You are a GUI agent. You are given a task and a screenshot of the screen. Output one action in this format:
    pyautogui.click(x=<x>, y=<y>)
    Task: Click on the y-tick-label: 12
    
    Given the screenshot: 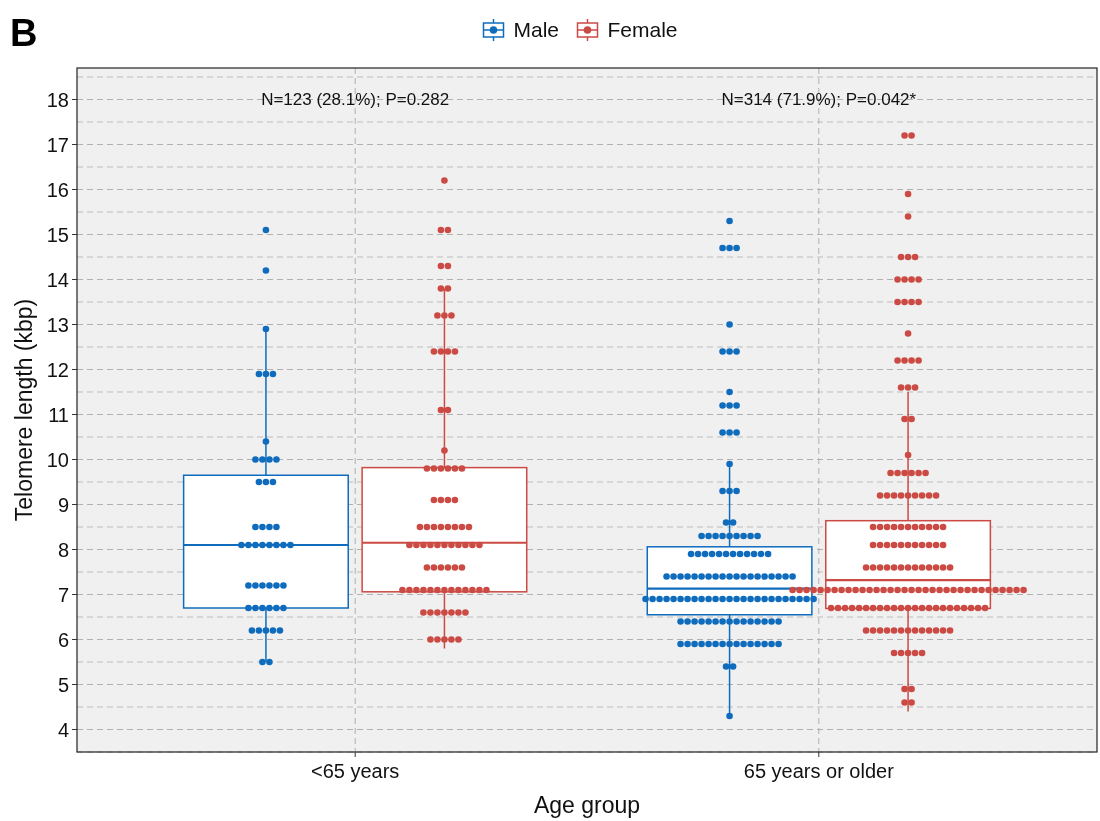 What is the action you would take?
    pyautogui.click(x=57, y=369)
    